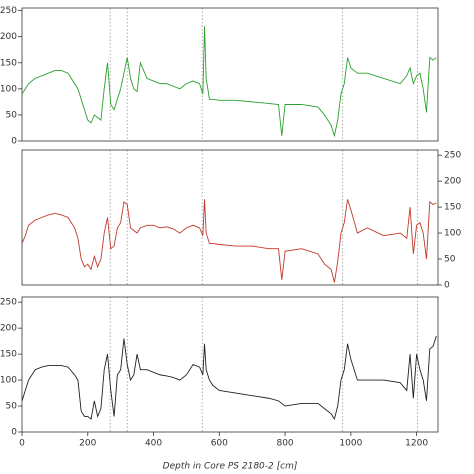  Describe the element at coordinates (153, 444) in the screenshot. I see `x-tick-label: 400` at that location.